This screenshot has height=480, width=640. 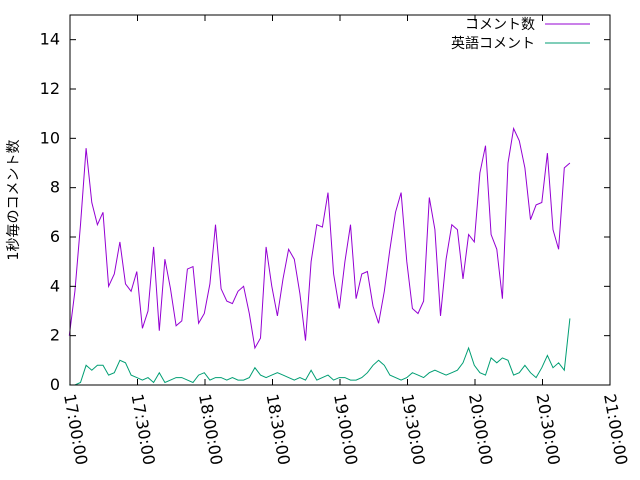 I want to click on x-tick-label: 19:30:00, so click(x=413, y=429).